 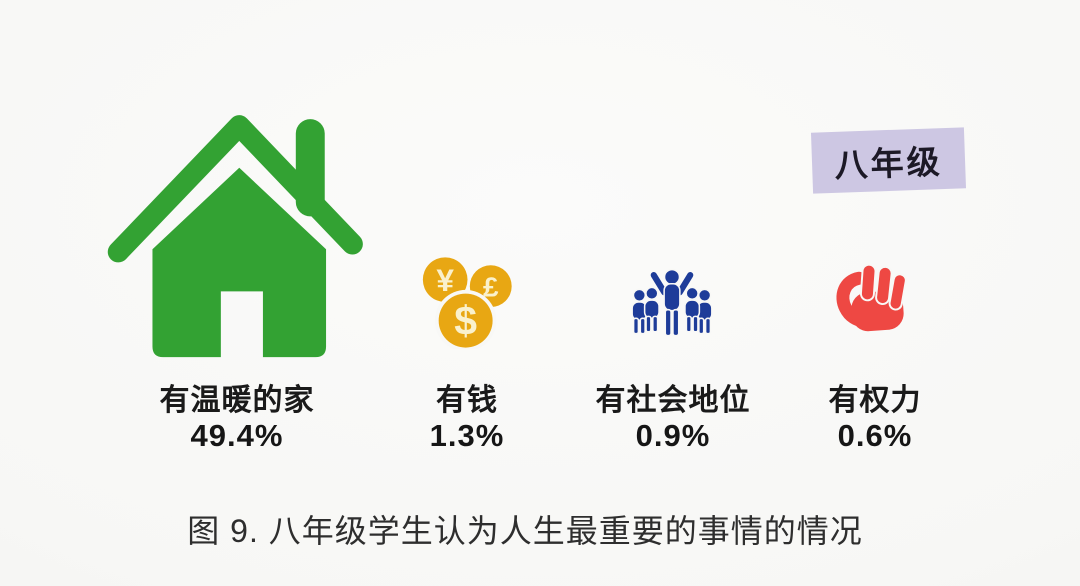 What do you see at coordinates (445, 280) in the screenshot?
I see `yen-coin-symbol: ¥` at bounding box center [445, 280].